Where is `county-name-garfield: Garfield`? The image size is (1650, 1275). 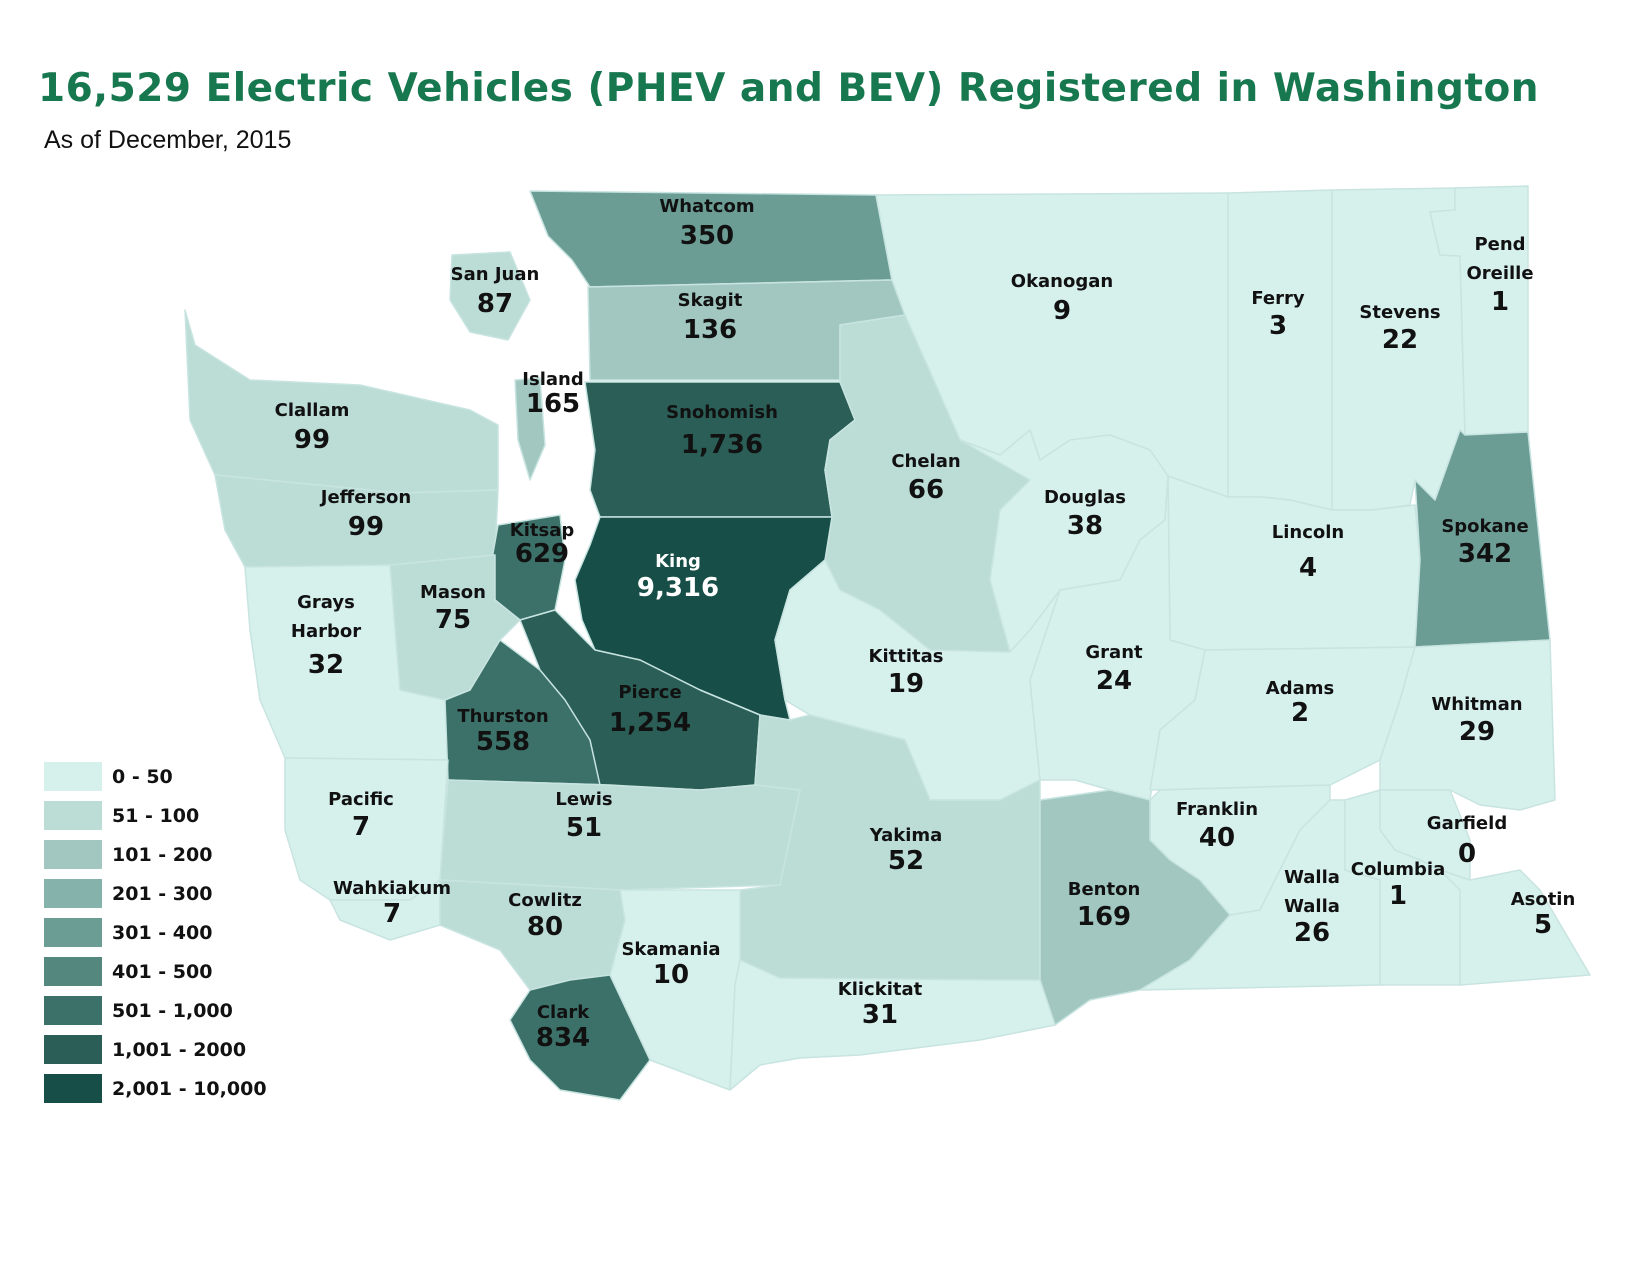
county-name-garfield: Garfield is located at coordinates (1467, 823).